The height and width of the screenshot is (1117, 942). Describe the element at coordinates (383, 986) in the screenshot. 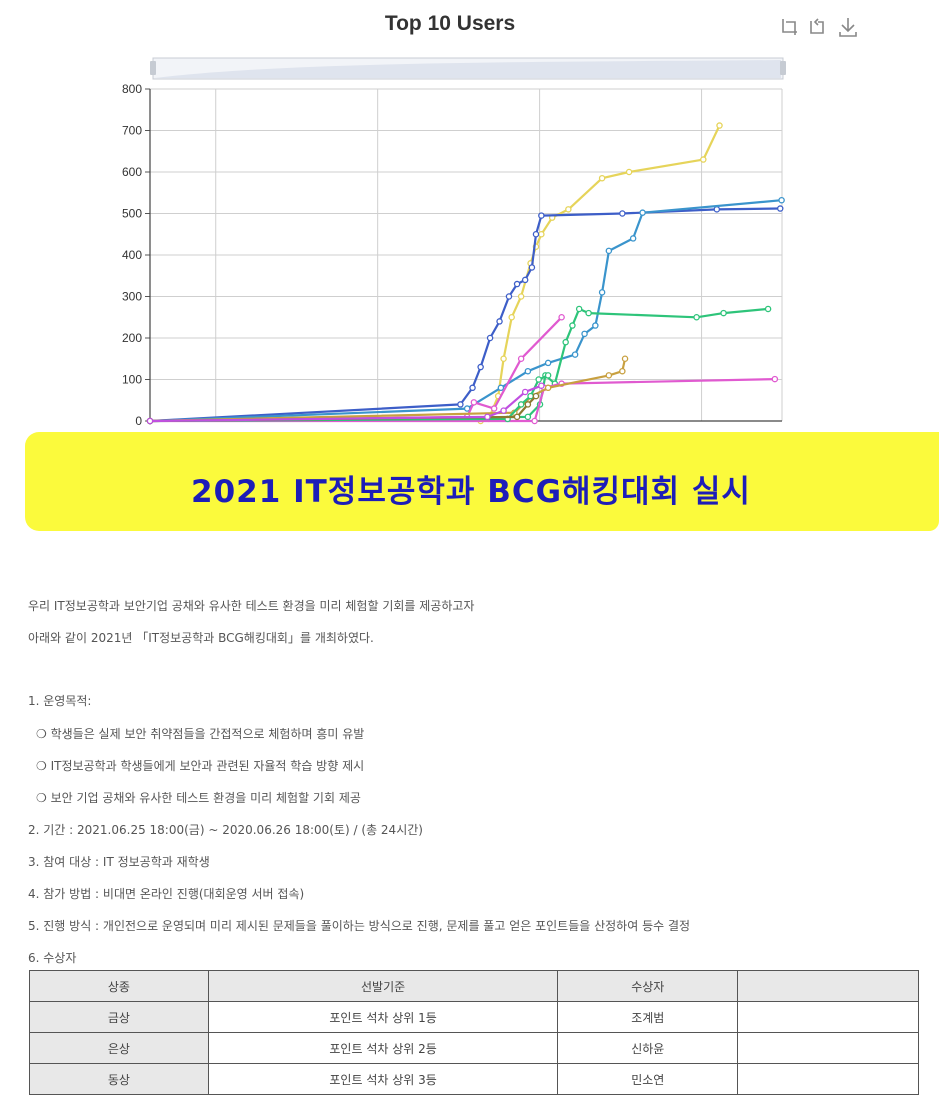

I see `header-criteria: 선발기준` at that location.